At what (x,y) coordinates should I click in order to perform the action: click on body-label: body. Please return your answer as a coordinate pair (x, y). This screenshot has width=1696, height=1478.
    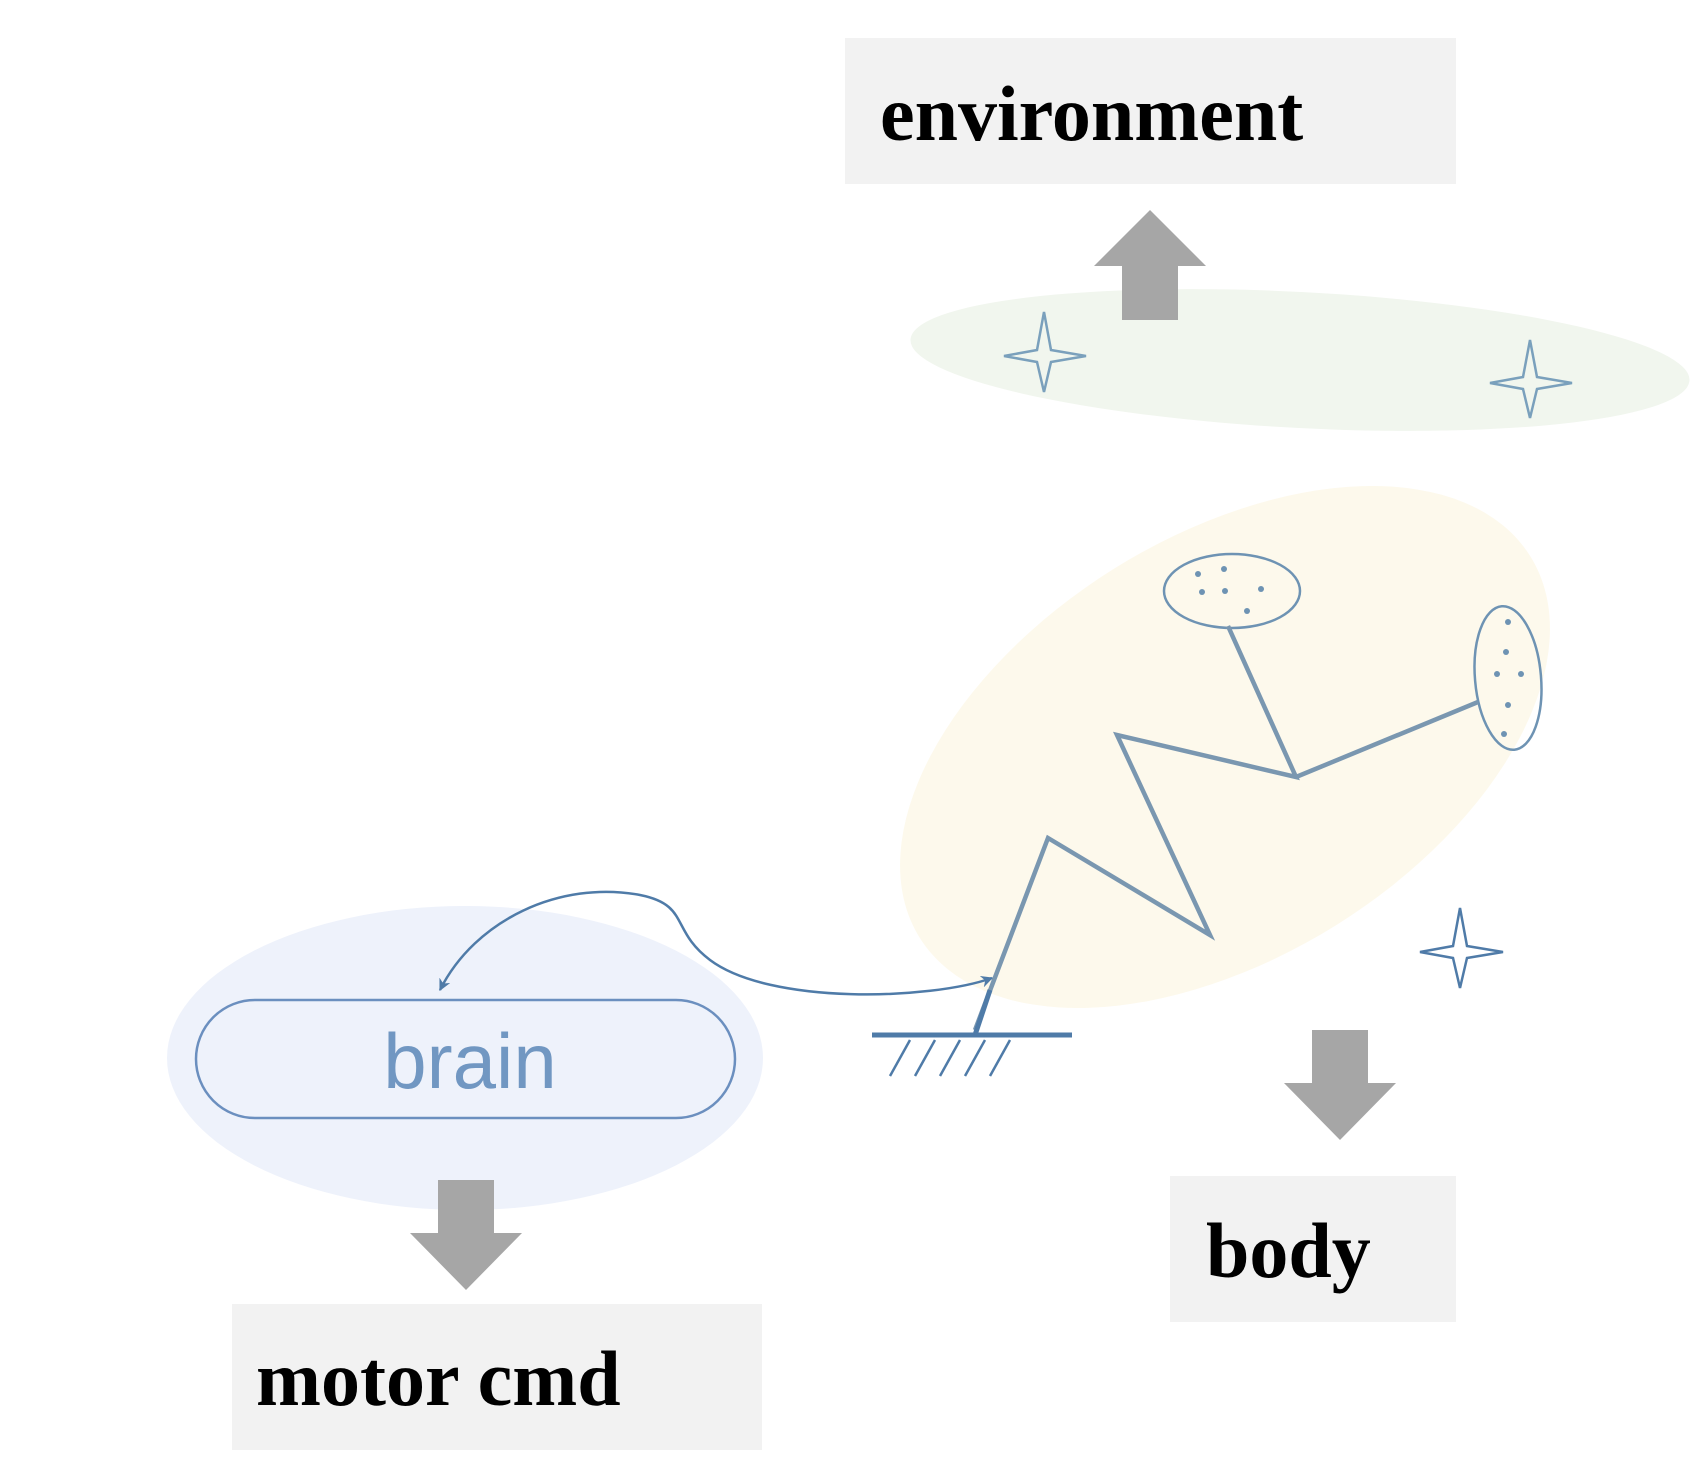
    Looking at the image, I should click on (1313, 1249).